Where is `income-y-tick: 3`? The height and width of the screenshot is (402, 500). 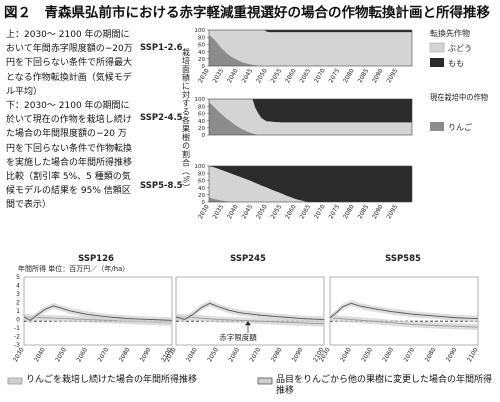 income-y-tick: 3 is located at coordinates (18, 294).